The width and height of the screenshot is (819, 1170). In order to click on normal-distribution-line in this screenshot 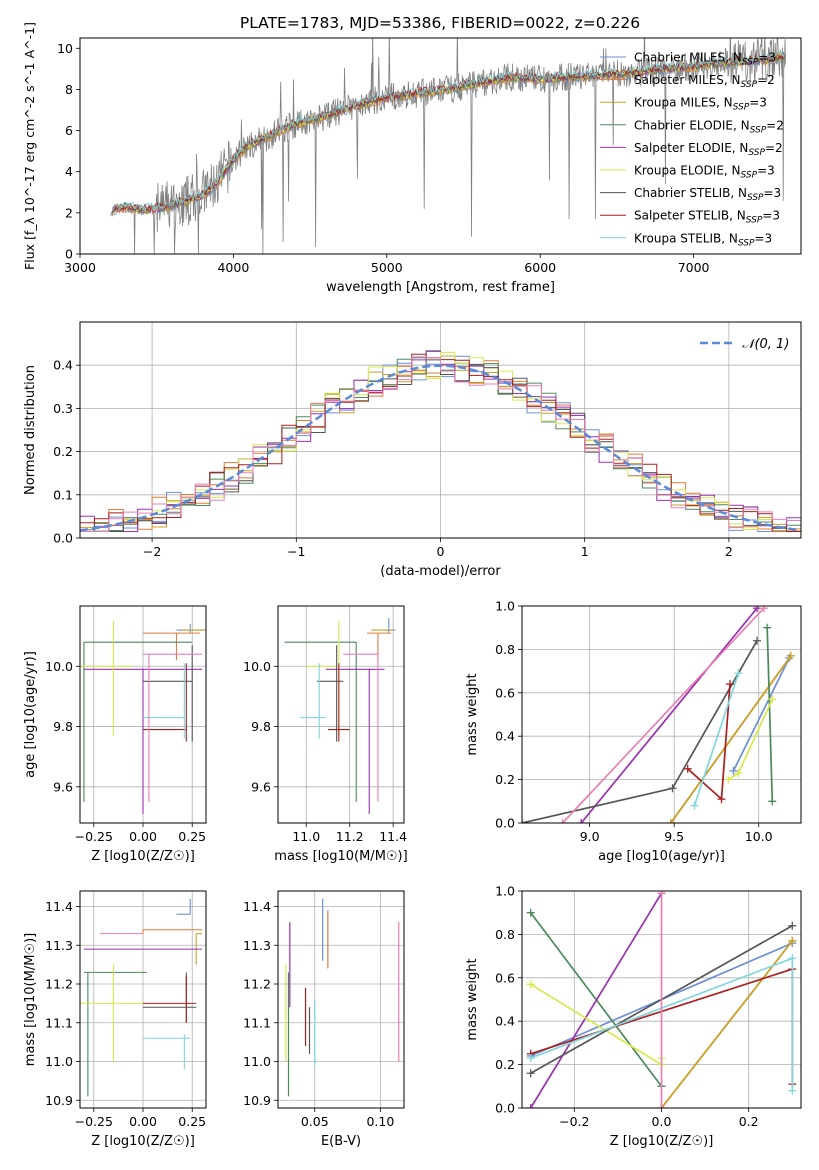, I will do `click(440, 448)`.